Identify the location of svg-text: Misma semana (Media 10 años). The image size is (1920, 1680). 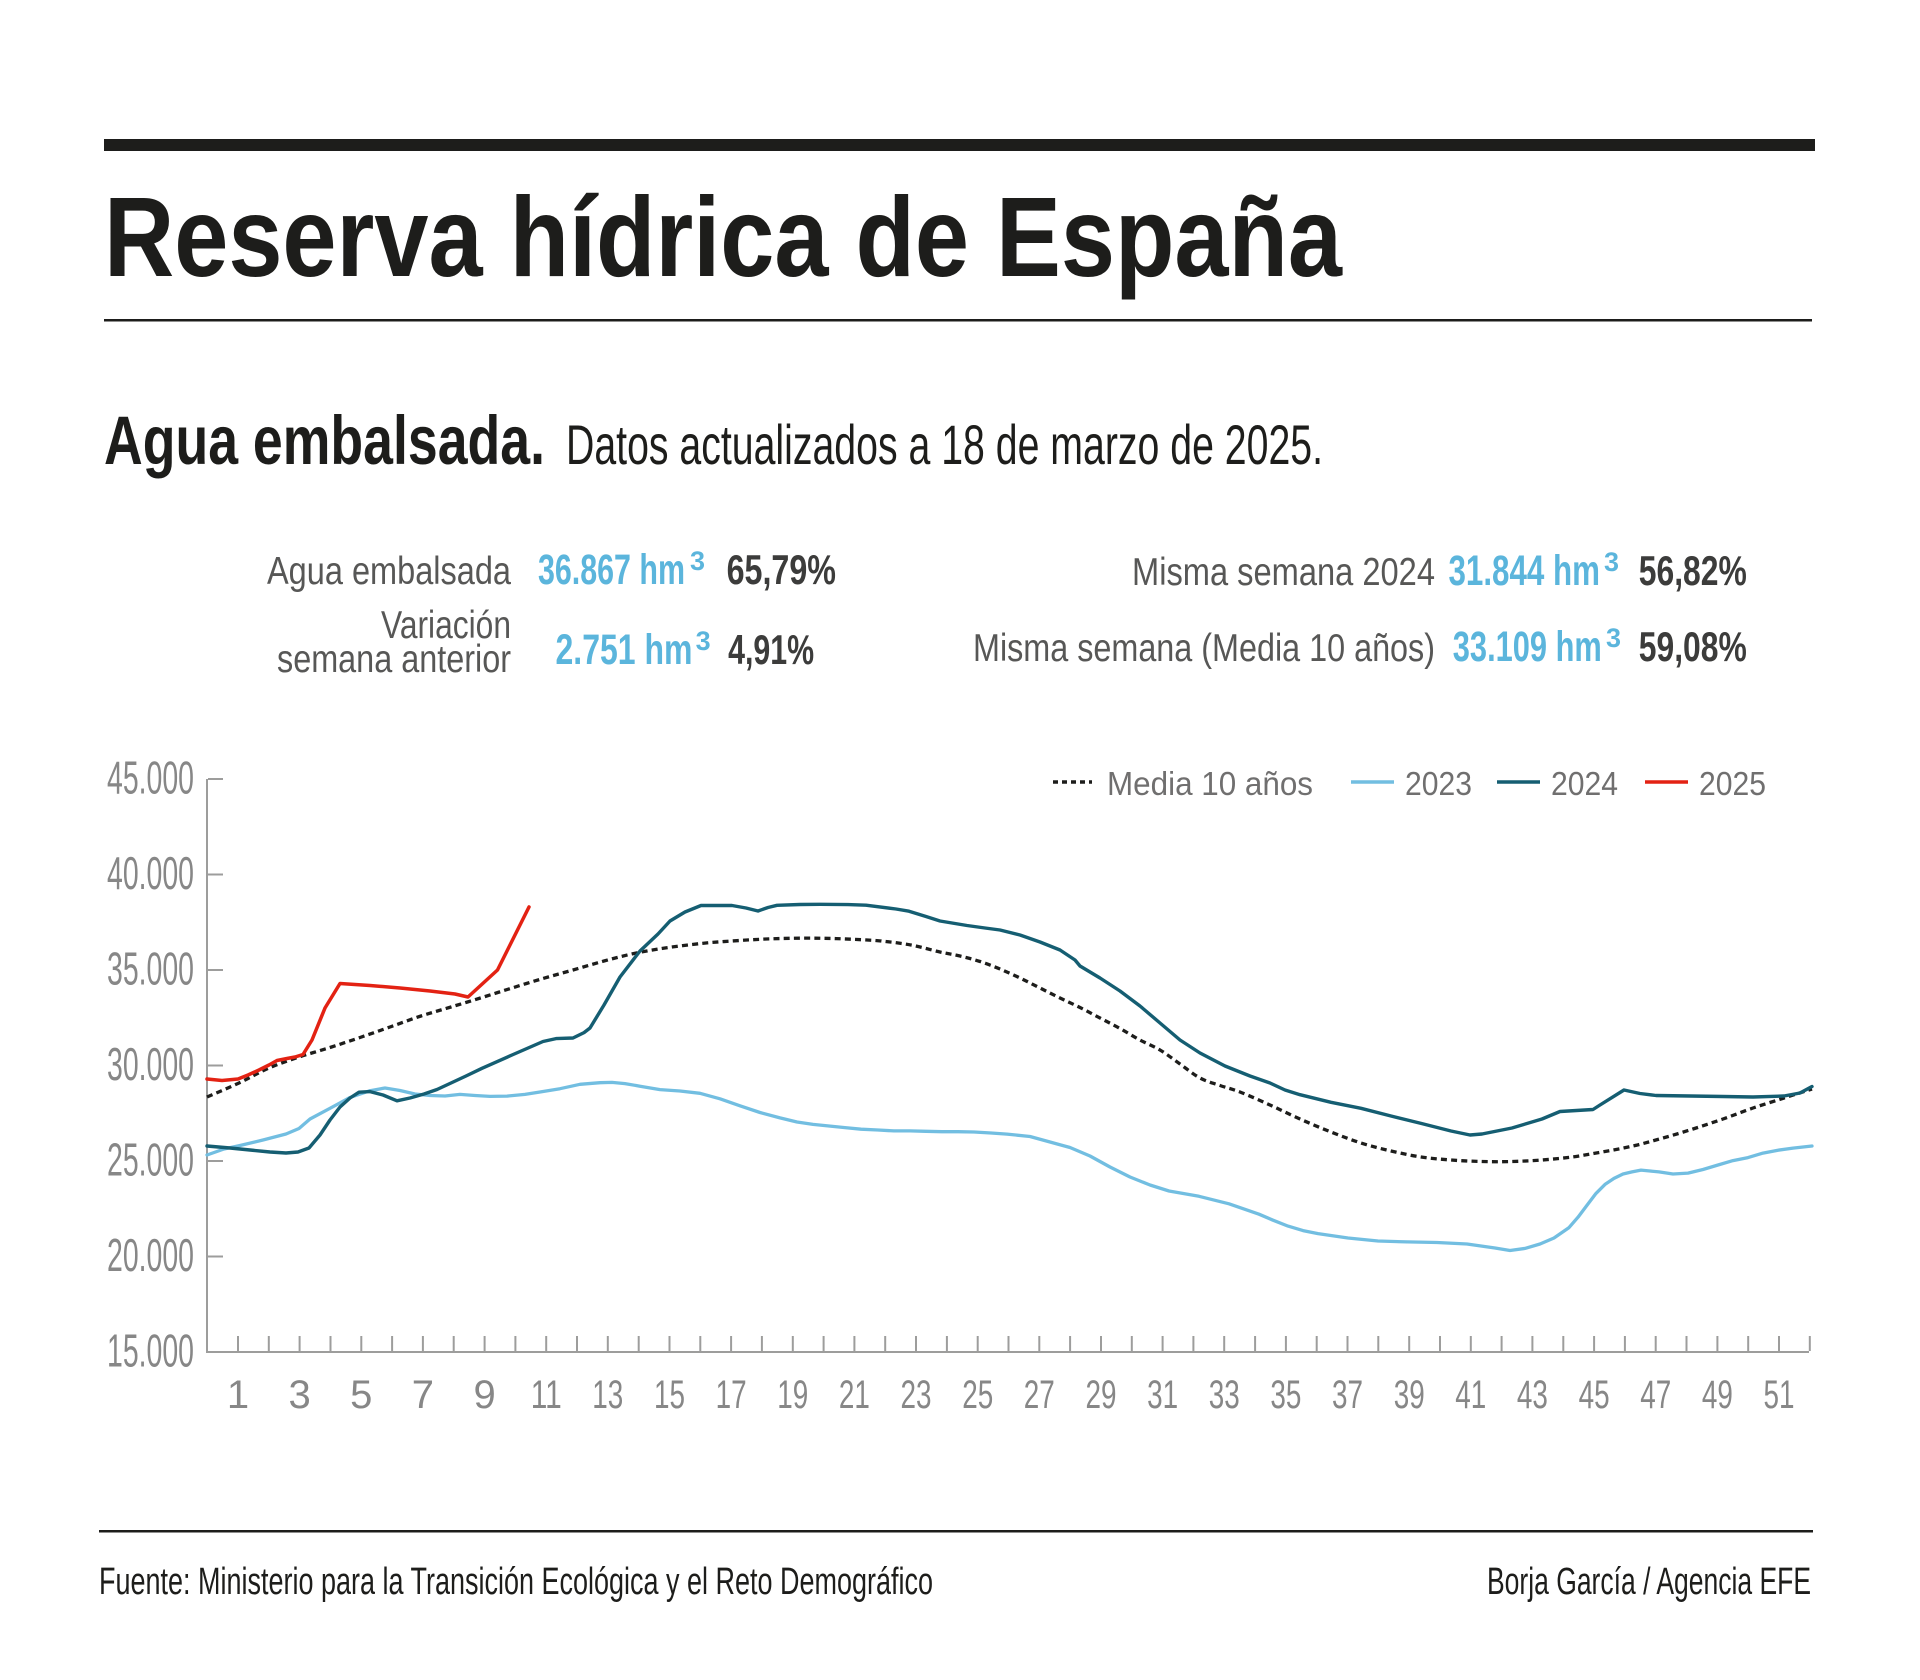
(1204, 648).